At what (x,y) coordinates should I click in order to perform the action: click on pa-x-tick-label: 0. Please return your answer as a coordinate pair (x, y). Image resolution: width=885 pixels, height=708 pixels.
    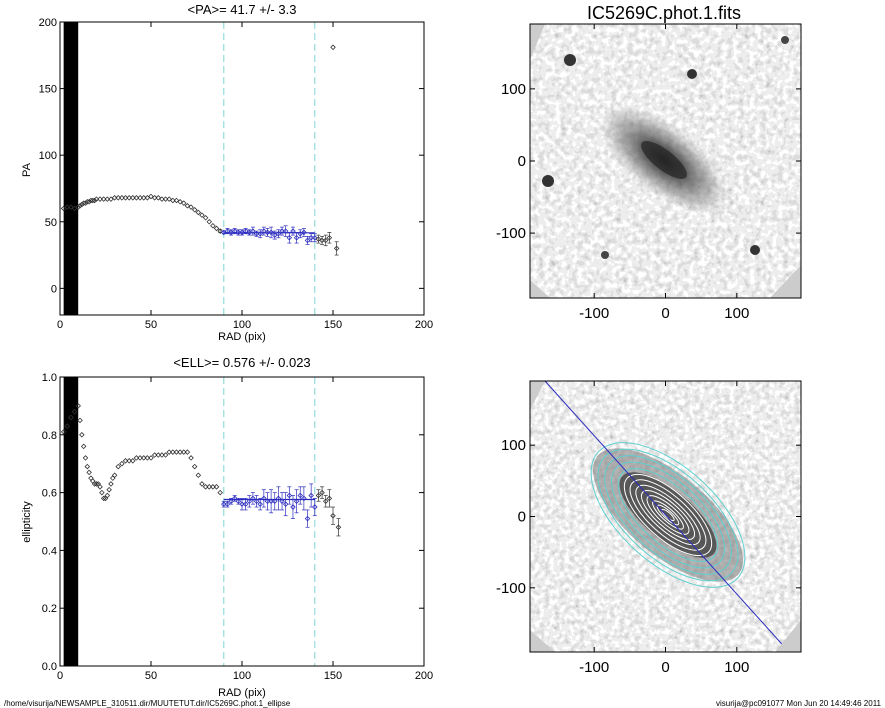
    Looking at the image, I should click on (60, 325).